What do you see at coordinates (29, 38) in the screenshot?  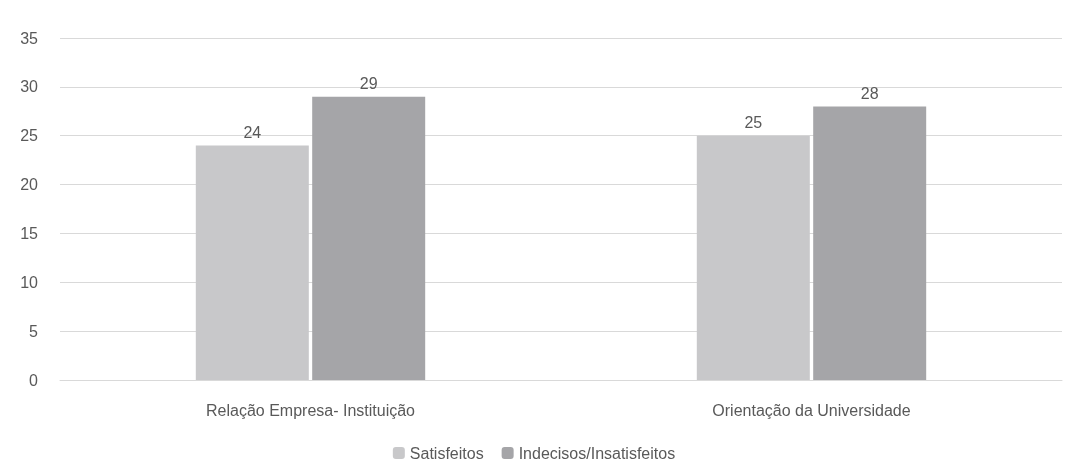 I see `y-tick-label: 35` at bounding box center [29, 38].